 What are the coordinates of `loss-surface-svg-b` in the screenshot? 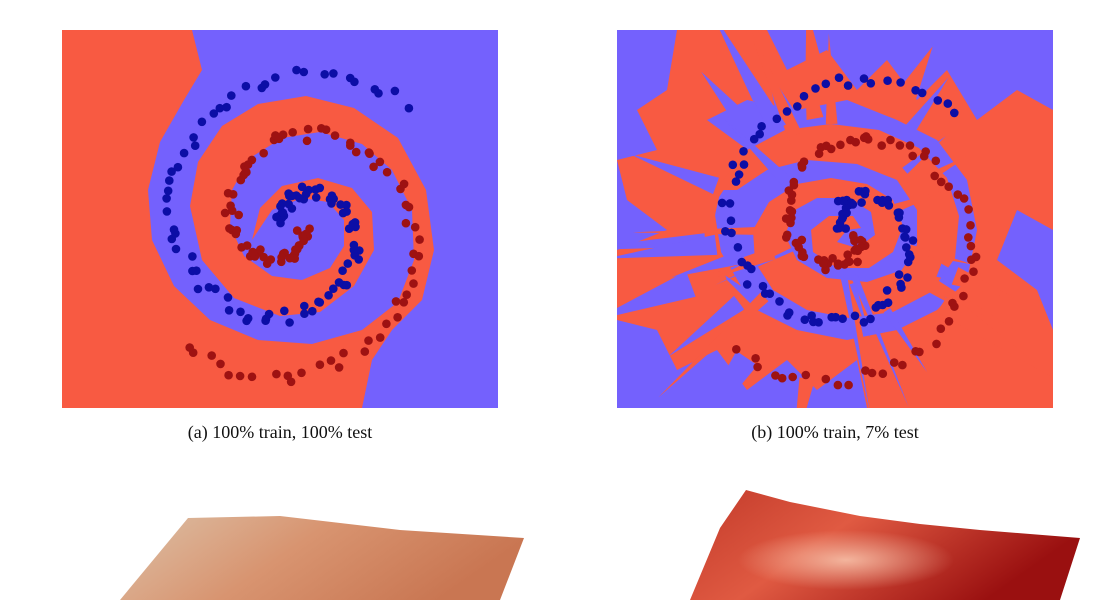 It's located at (885, 545).